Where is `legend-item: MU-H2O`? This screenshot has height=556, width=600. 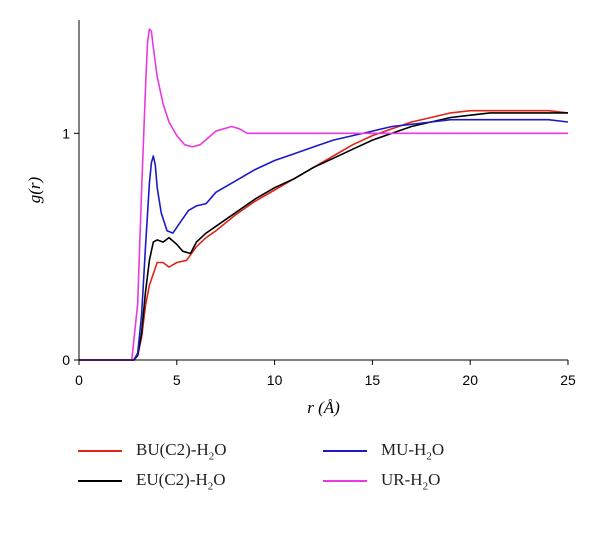
legend-item: MU-H2O is located at coordinates (383, 451).